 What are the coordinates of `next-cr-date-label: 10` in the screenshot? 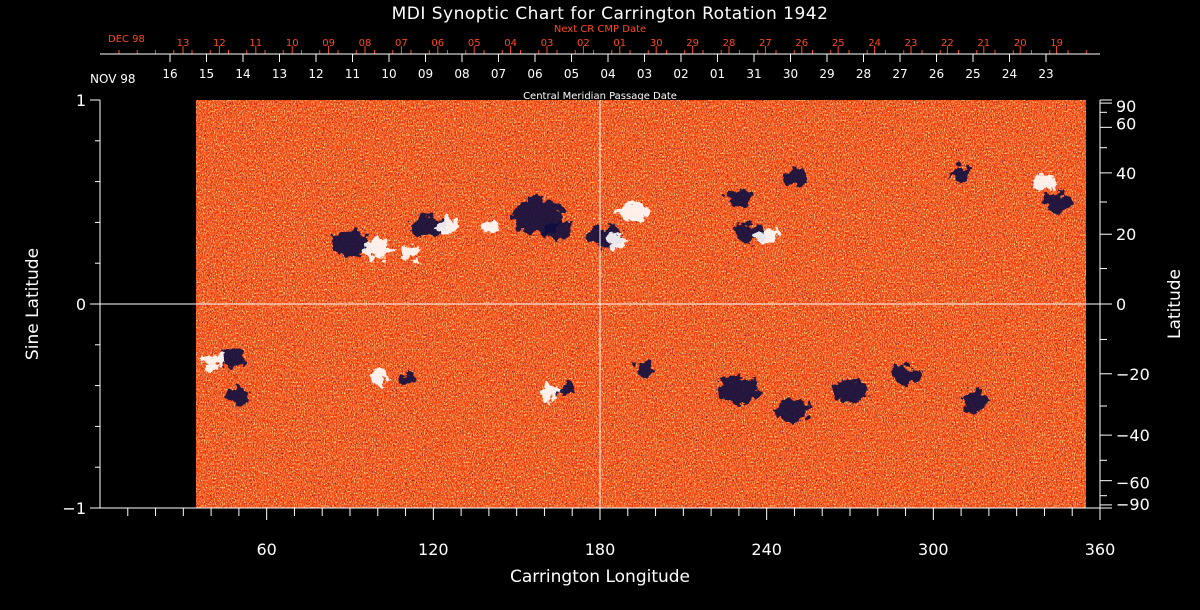 It's located at (292, 43).